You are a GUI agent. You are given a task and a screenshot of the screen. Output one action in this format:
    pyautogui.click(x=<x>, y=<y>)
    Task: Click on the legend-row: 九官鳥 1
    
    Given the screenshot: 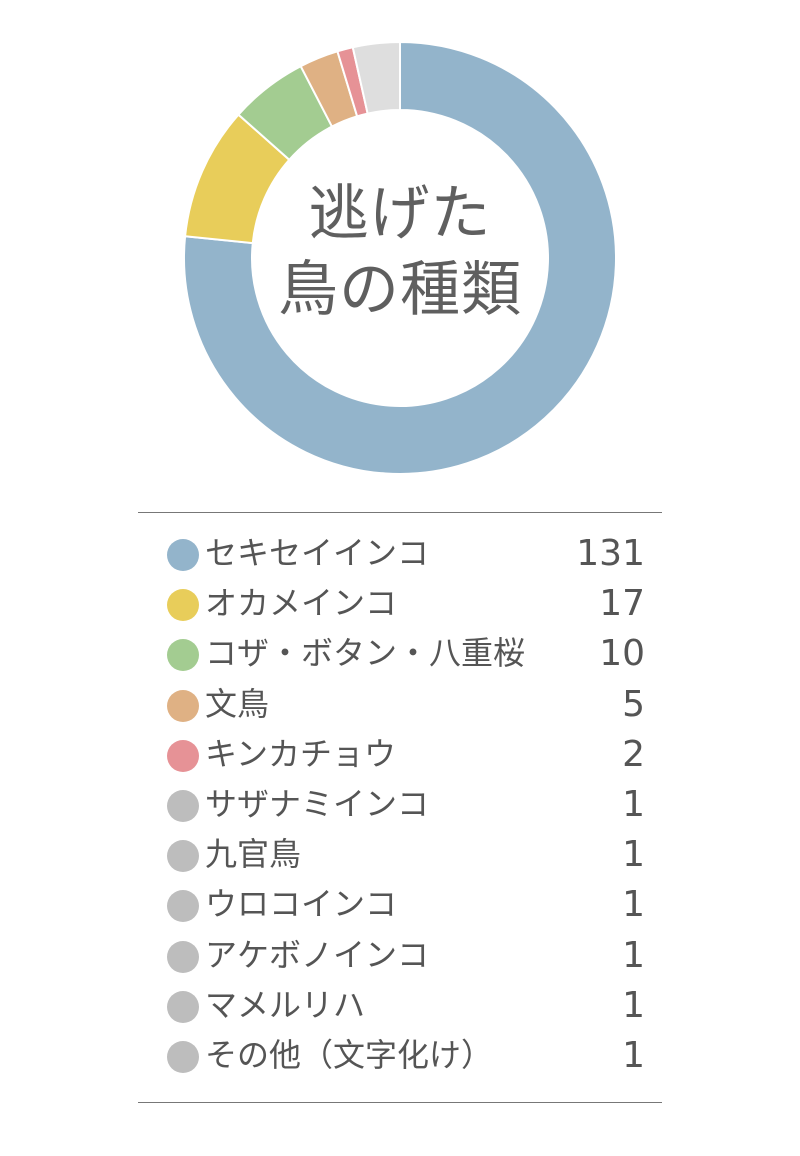 What is the action you would take?
    pyautogui.click(x=405, y=853)
    